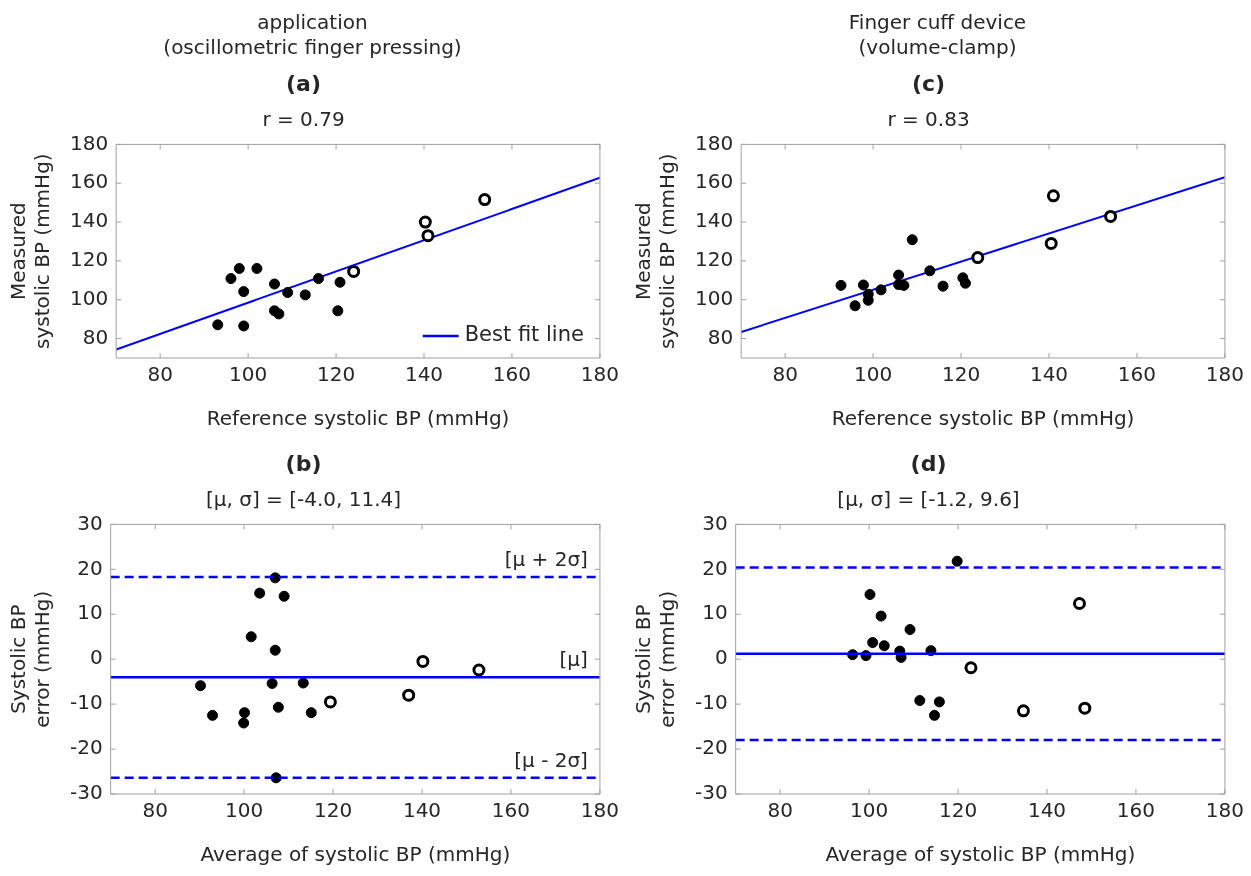 The image size is (1251, 876). Describe the element at coordinates (303, 83) in the screenshot. I see `chart-title: (a)` at that location.